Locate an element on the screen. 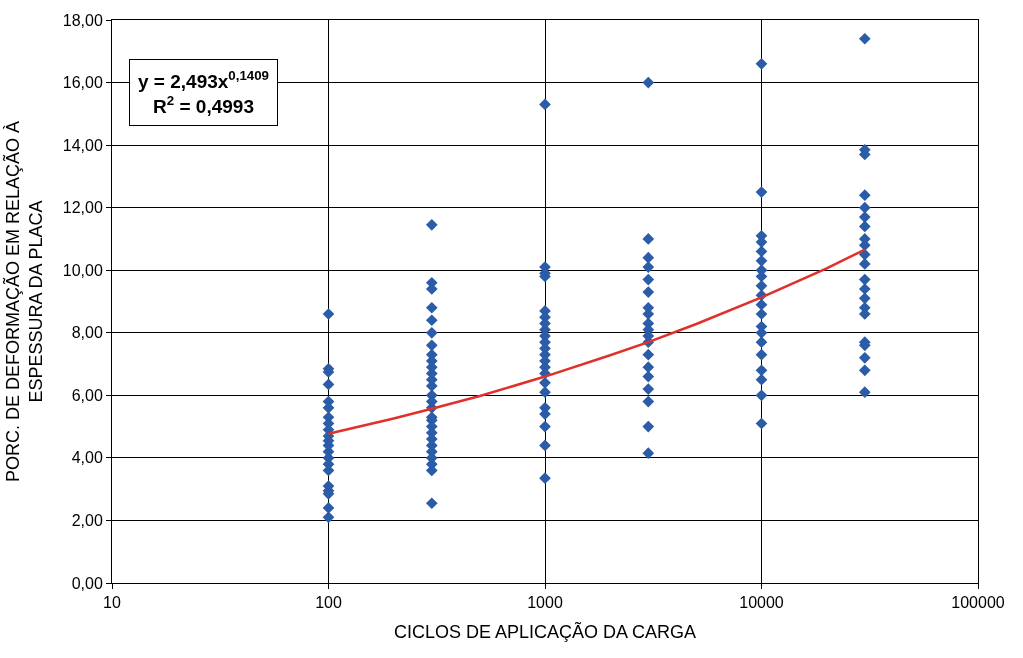 This screenshot has height=658, width=1023. y-axis-title: PORC. DE DEFORMAÇÃO EM RELAÇÃO À ESPESSURA DA PLACA is located at coordinates (23, 301).